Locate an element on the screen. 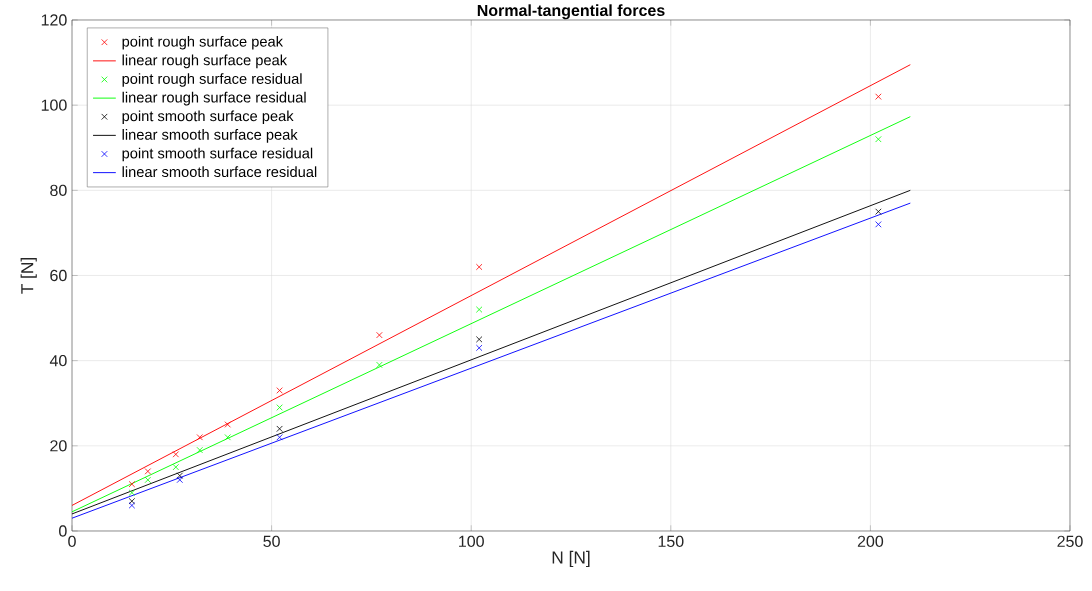 The height and width of the screenshot is (591, 1092). y-tick-label: 120 is located at coordinates (54, 20).